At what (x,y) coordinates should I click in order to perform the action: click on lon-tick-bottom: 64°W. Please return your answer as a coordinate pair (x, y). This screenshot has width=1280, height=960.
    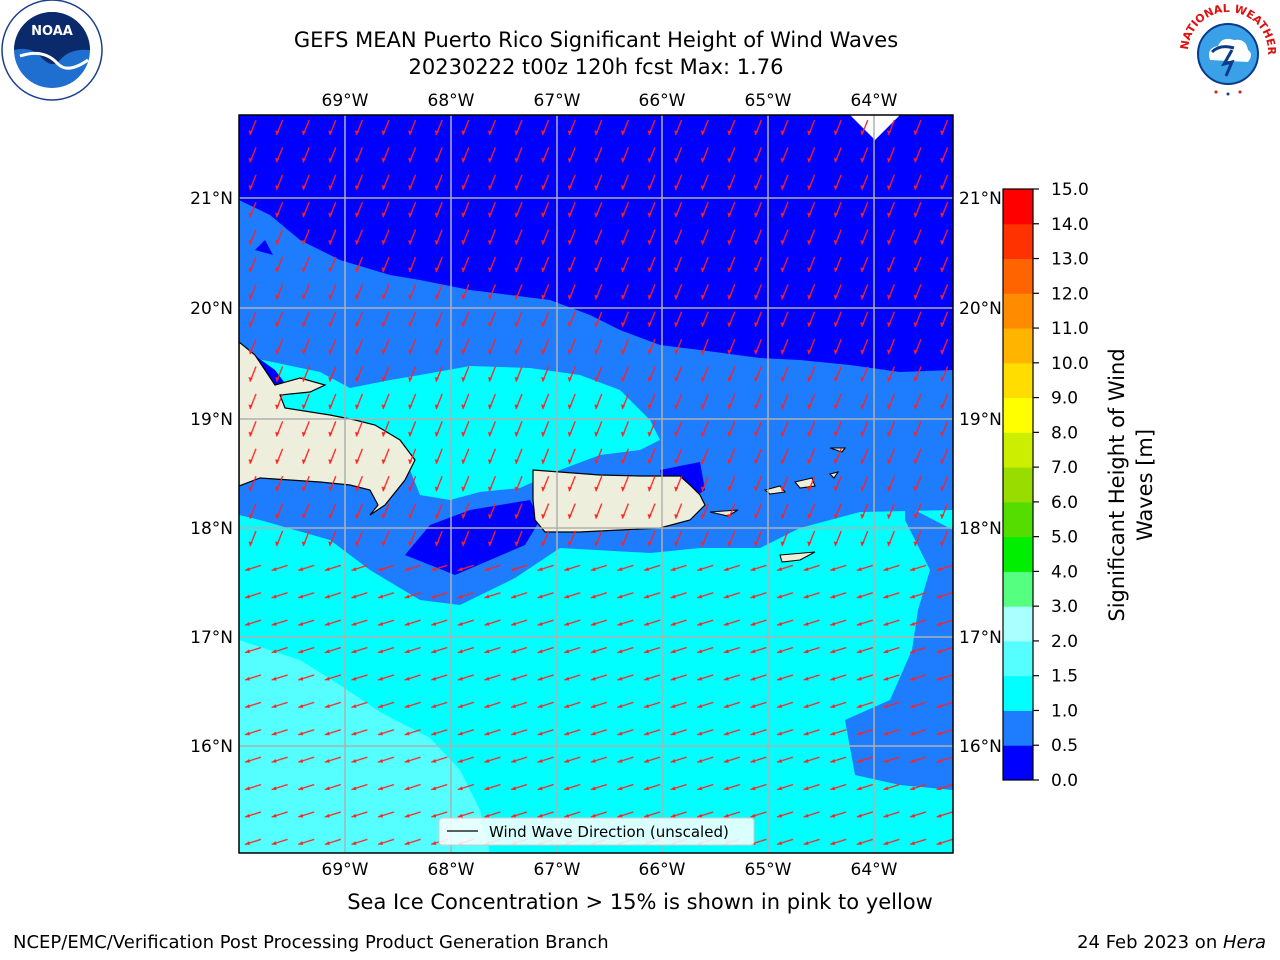
    Looking at the image, I should click on (874, 870).